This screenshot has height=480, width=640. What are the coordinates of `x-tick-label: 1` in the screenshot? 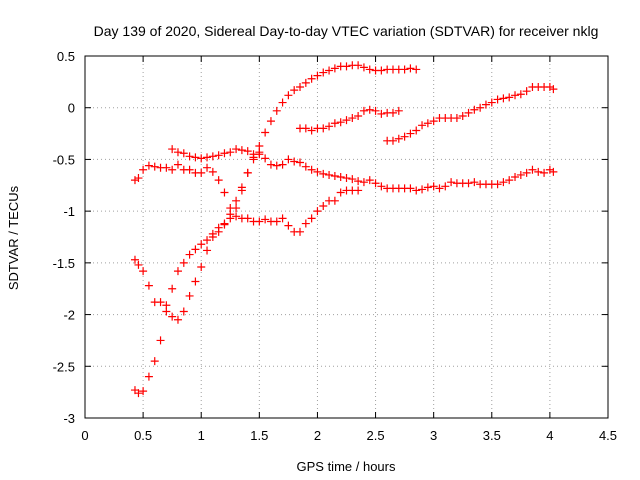 It's located at (201, 435).